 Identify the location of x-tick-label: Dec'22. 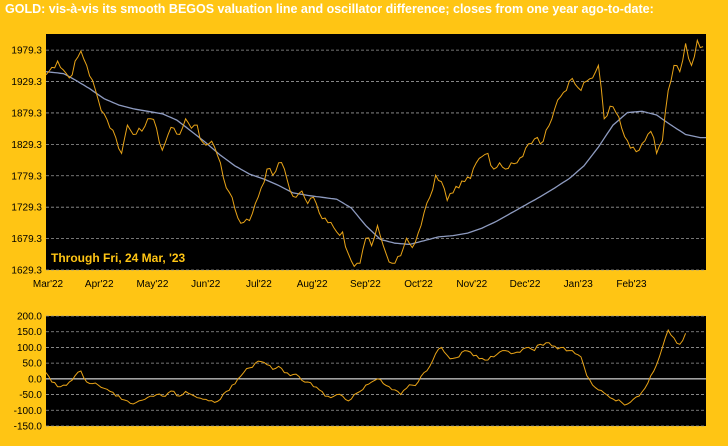
(525, 284).